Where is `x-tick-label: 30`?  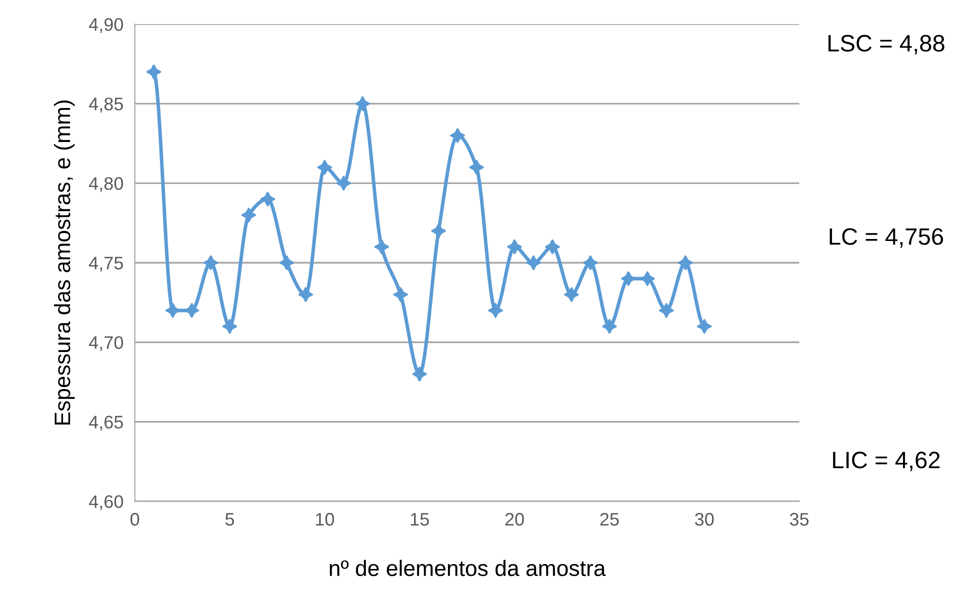 x-tick-label: 30 is located at coordinates (704, 519).